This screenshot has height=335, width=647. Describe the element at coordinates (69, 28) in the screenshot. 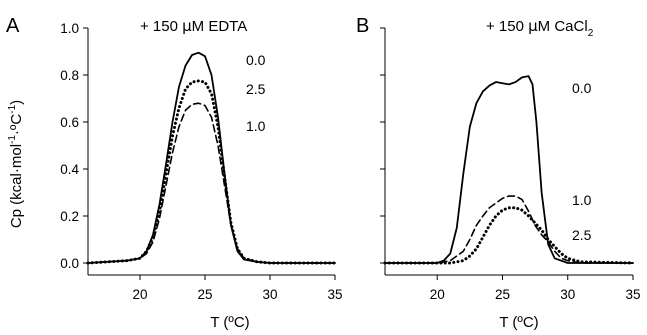

I see `y-tick-label: 1.0` at that location.